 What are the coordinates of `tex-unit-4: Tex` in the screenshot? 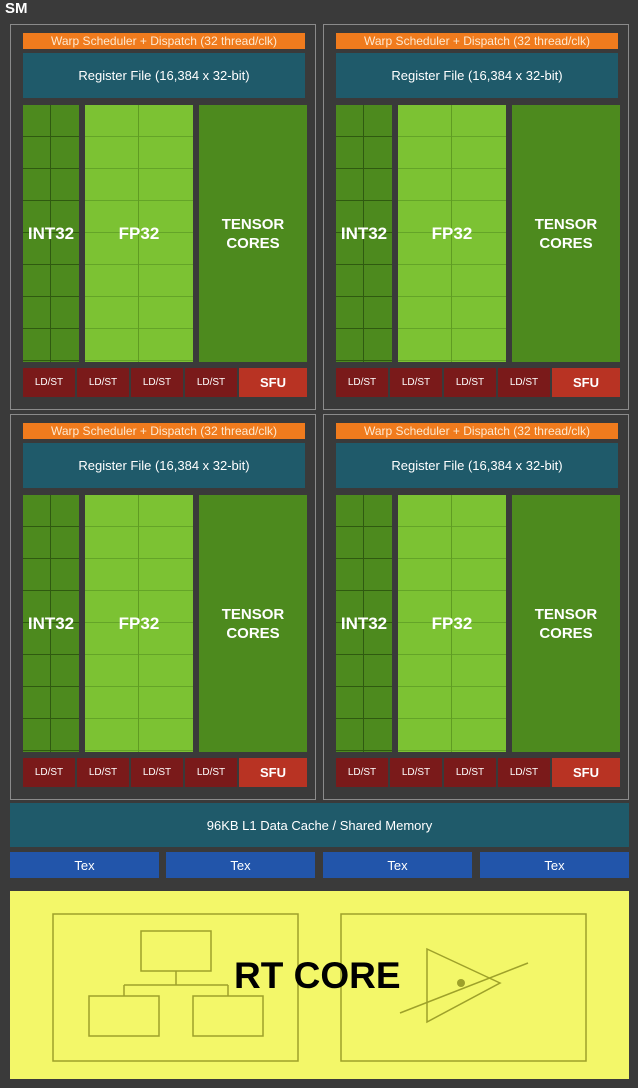 It's located at (554, 865).